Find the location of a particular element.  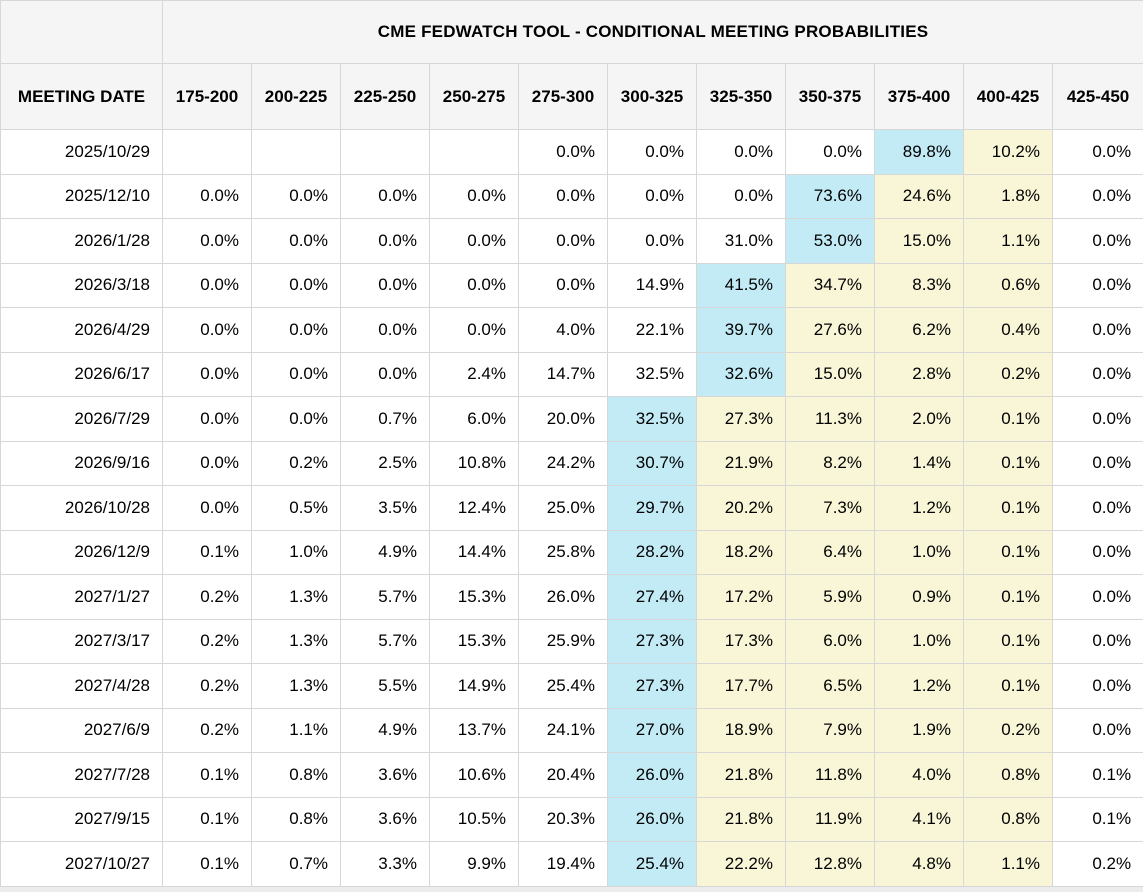

probability-cell: 25.8% is located at coordinates (563, 552).